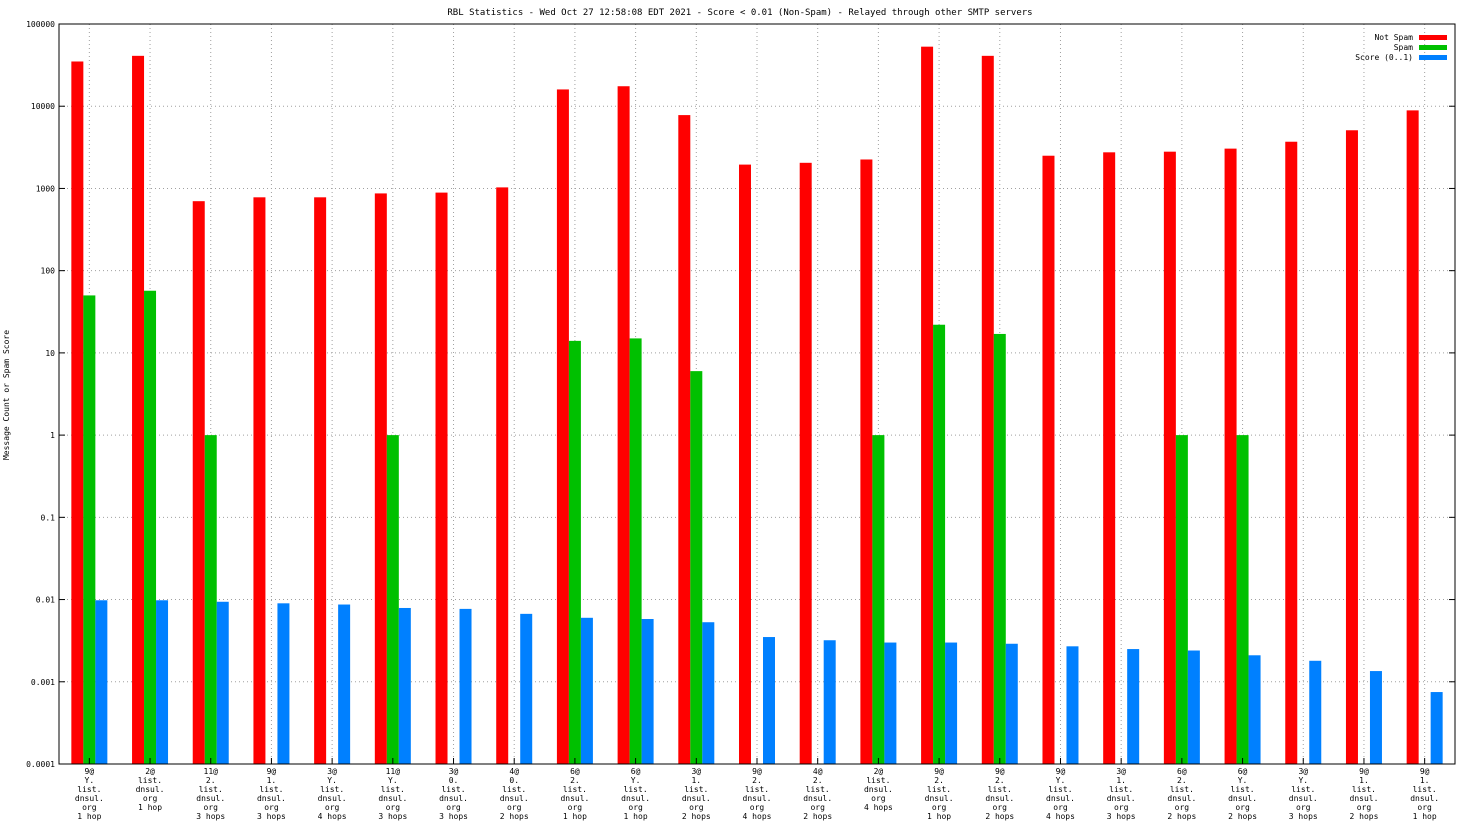 The height and width of the screenshot is (828, 1472). I want to click on category-label-line: 2@, so click(879, 771).